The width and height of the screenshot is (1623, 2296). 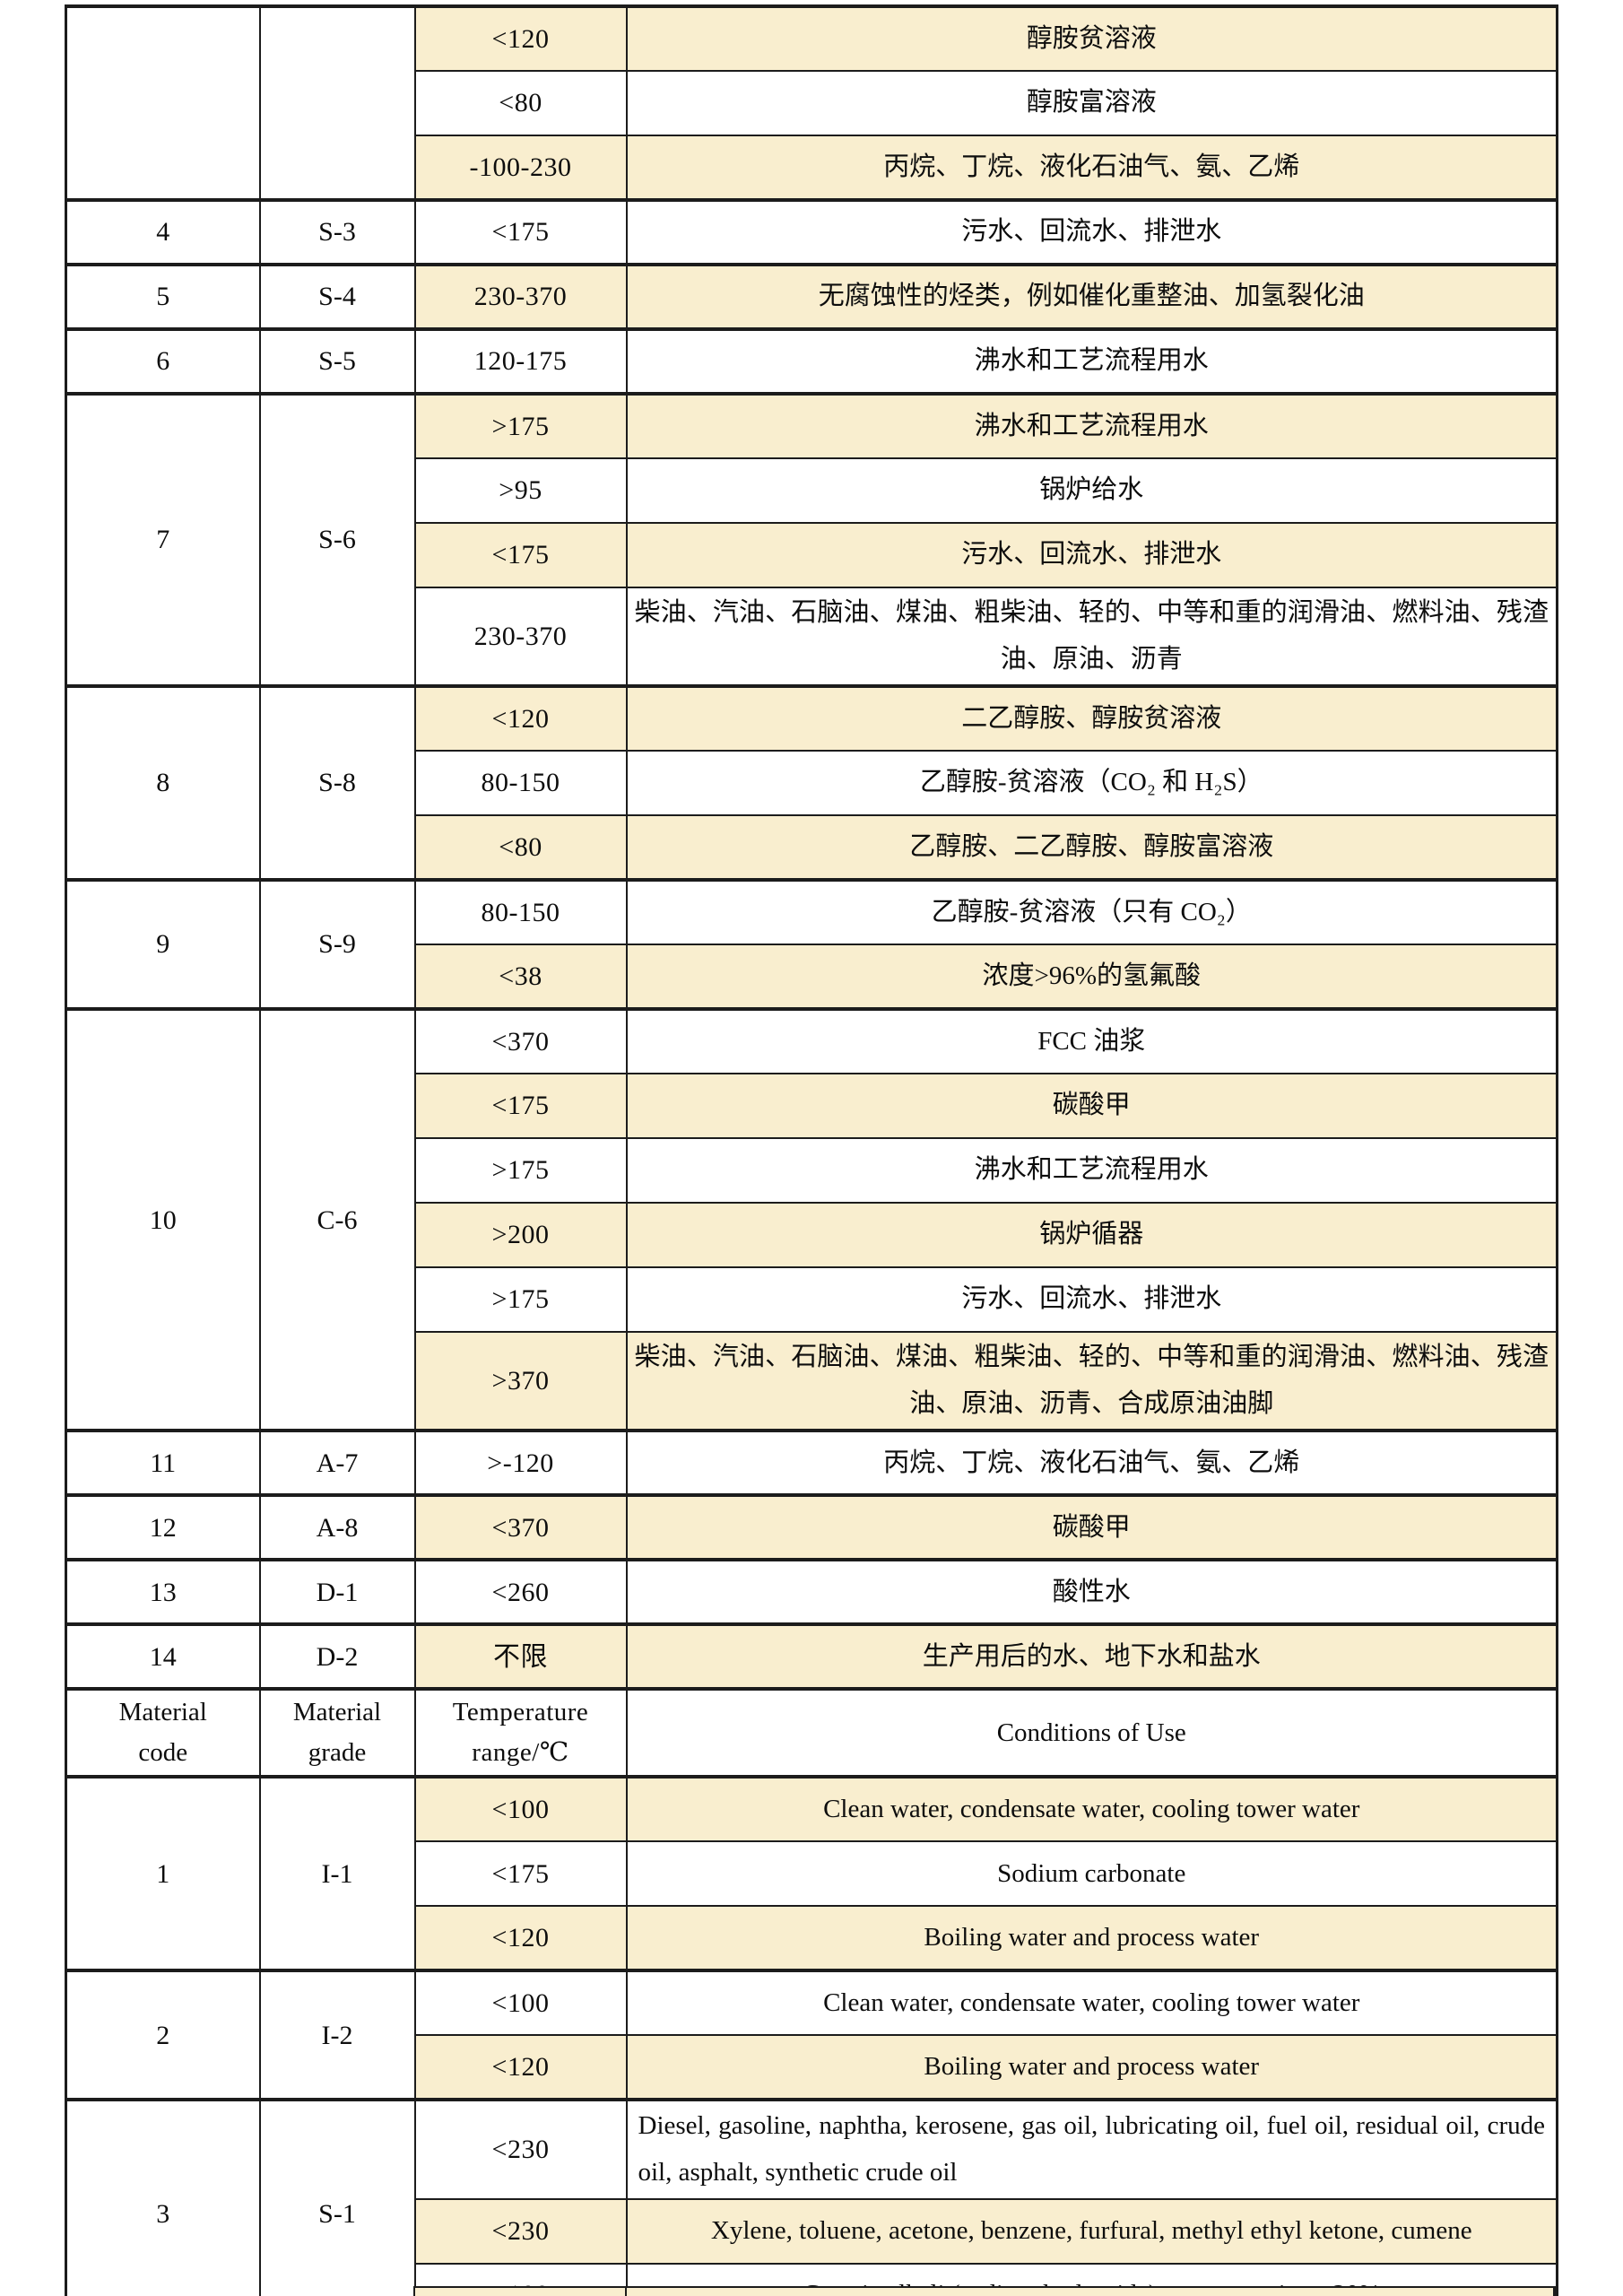 I want to click on cell-temperature-range: >-120, so click(x=520, y=1463).